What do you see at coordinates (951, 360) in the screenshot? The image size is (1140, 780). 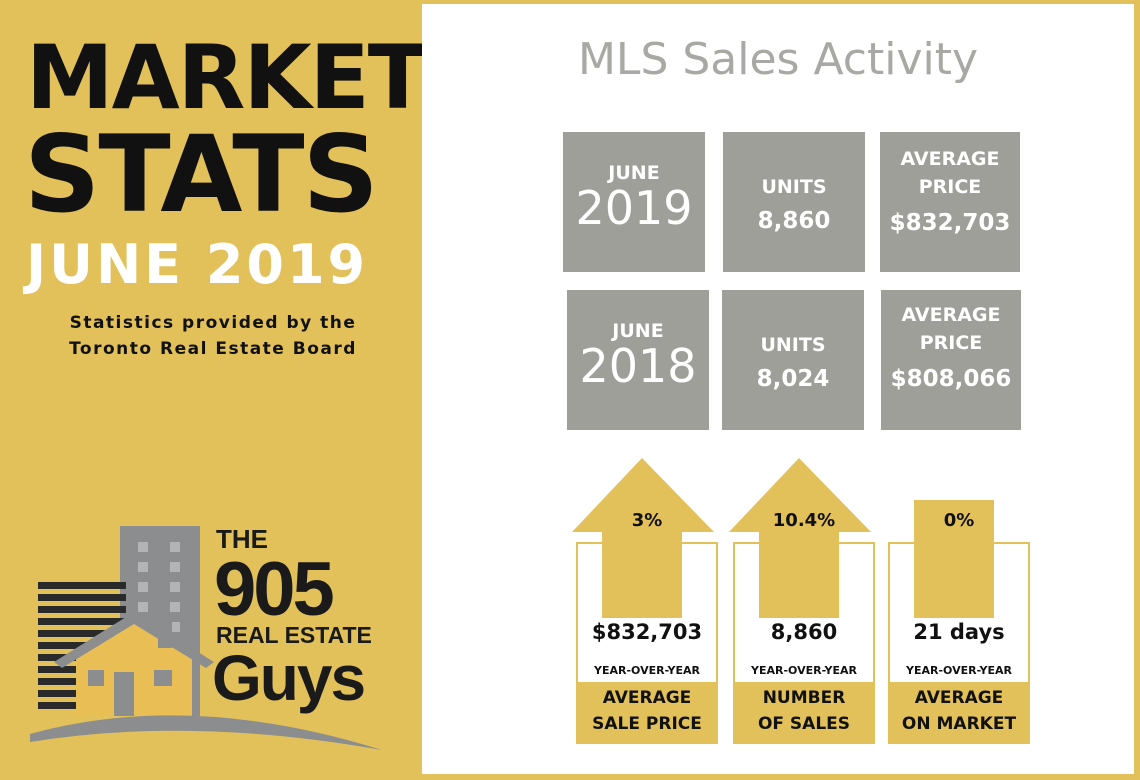 I see `price-box-2018: AVERAGE PRICE $808,066` at bounding box center [951, 360].